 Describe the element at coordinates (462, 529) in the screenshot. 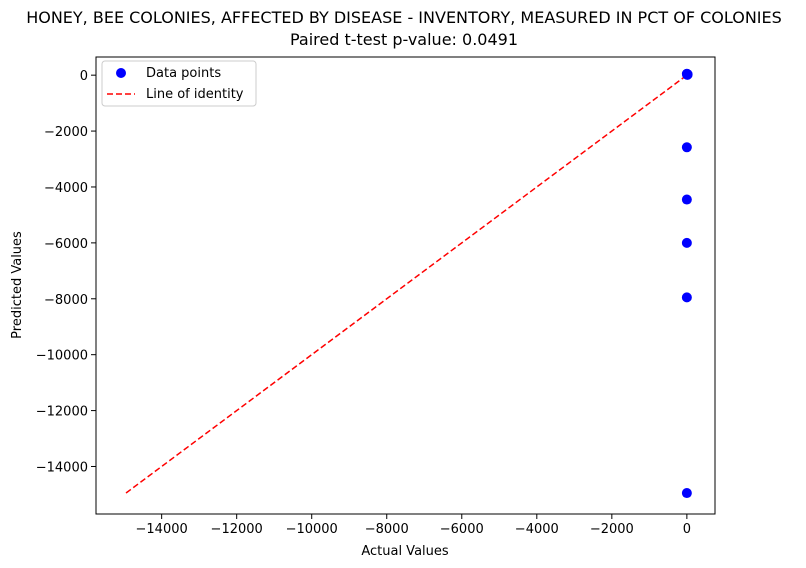

I see `x-tick-label: −6000` at that location.